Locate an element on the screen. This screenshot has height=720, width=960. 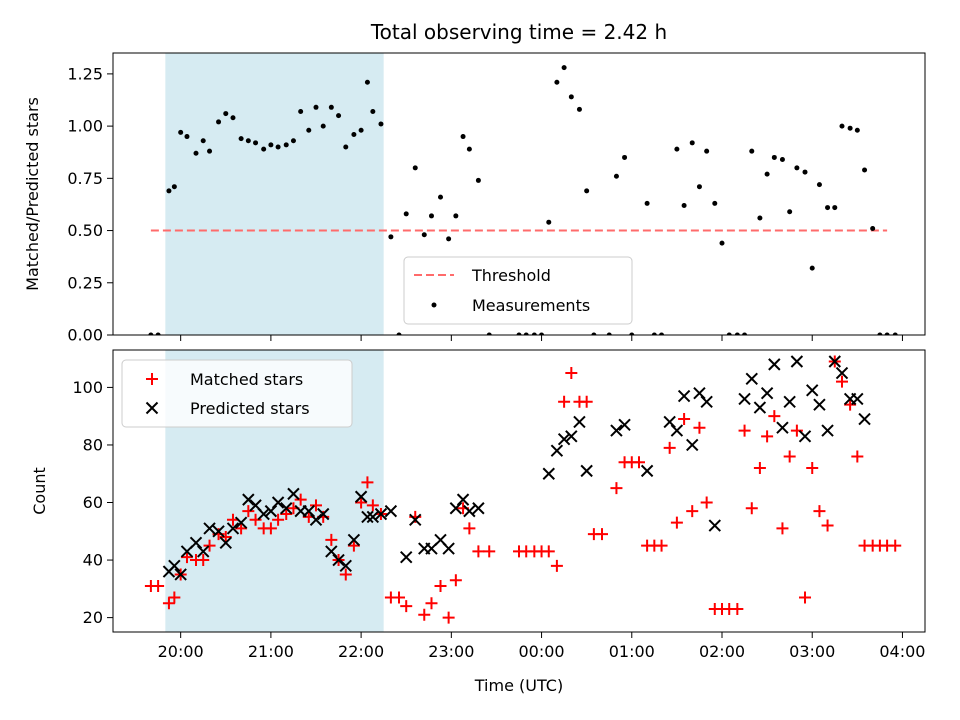
x-tick-label: 23:00 is located at coordinates (451, 651).